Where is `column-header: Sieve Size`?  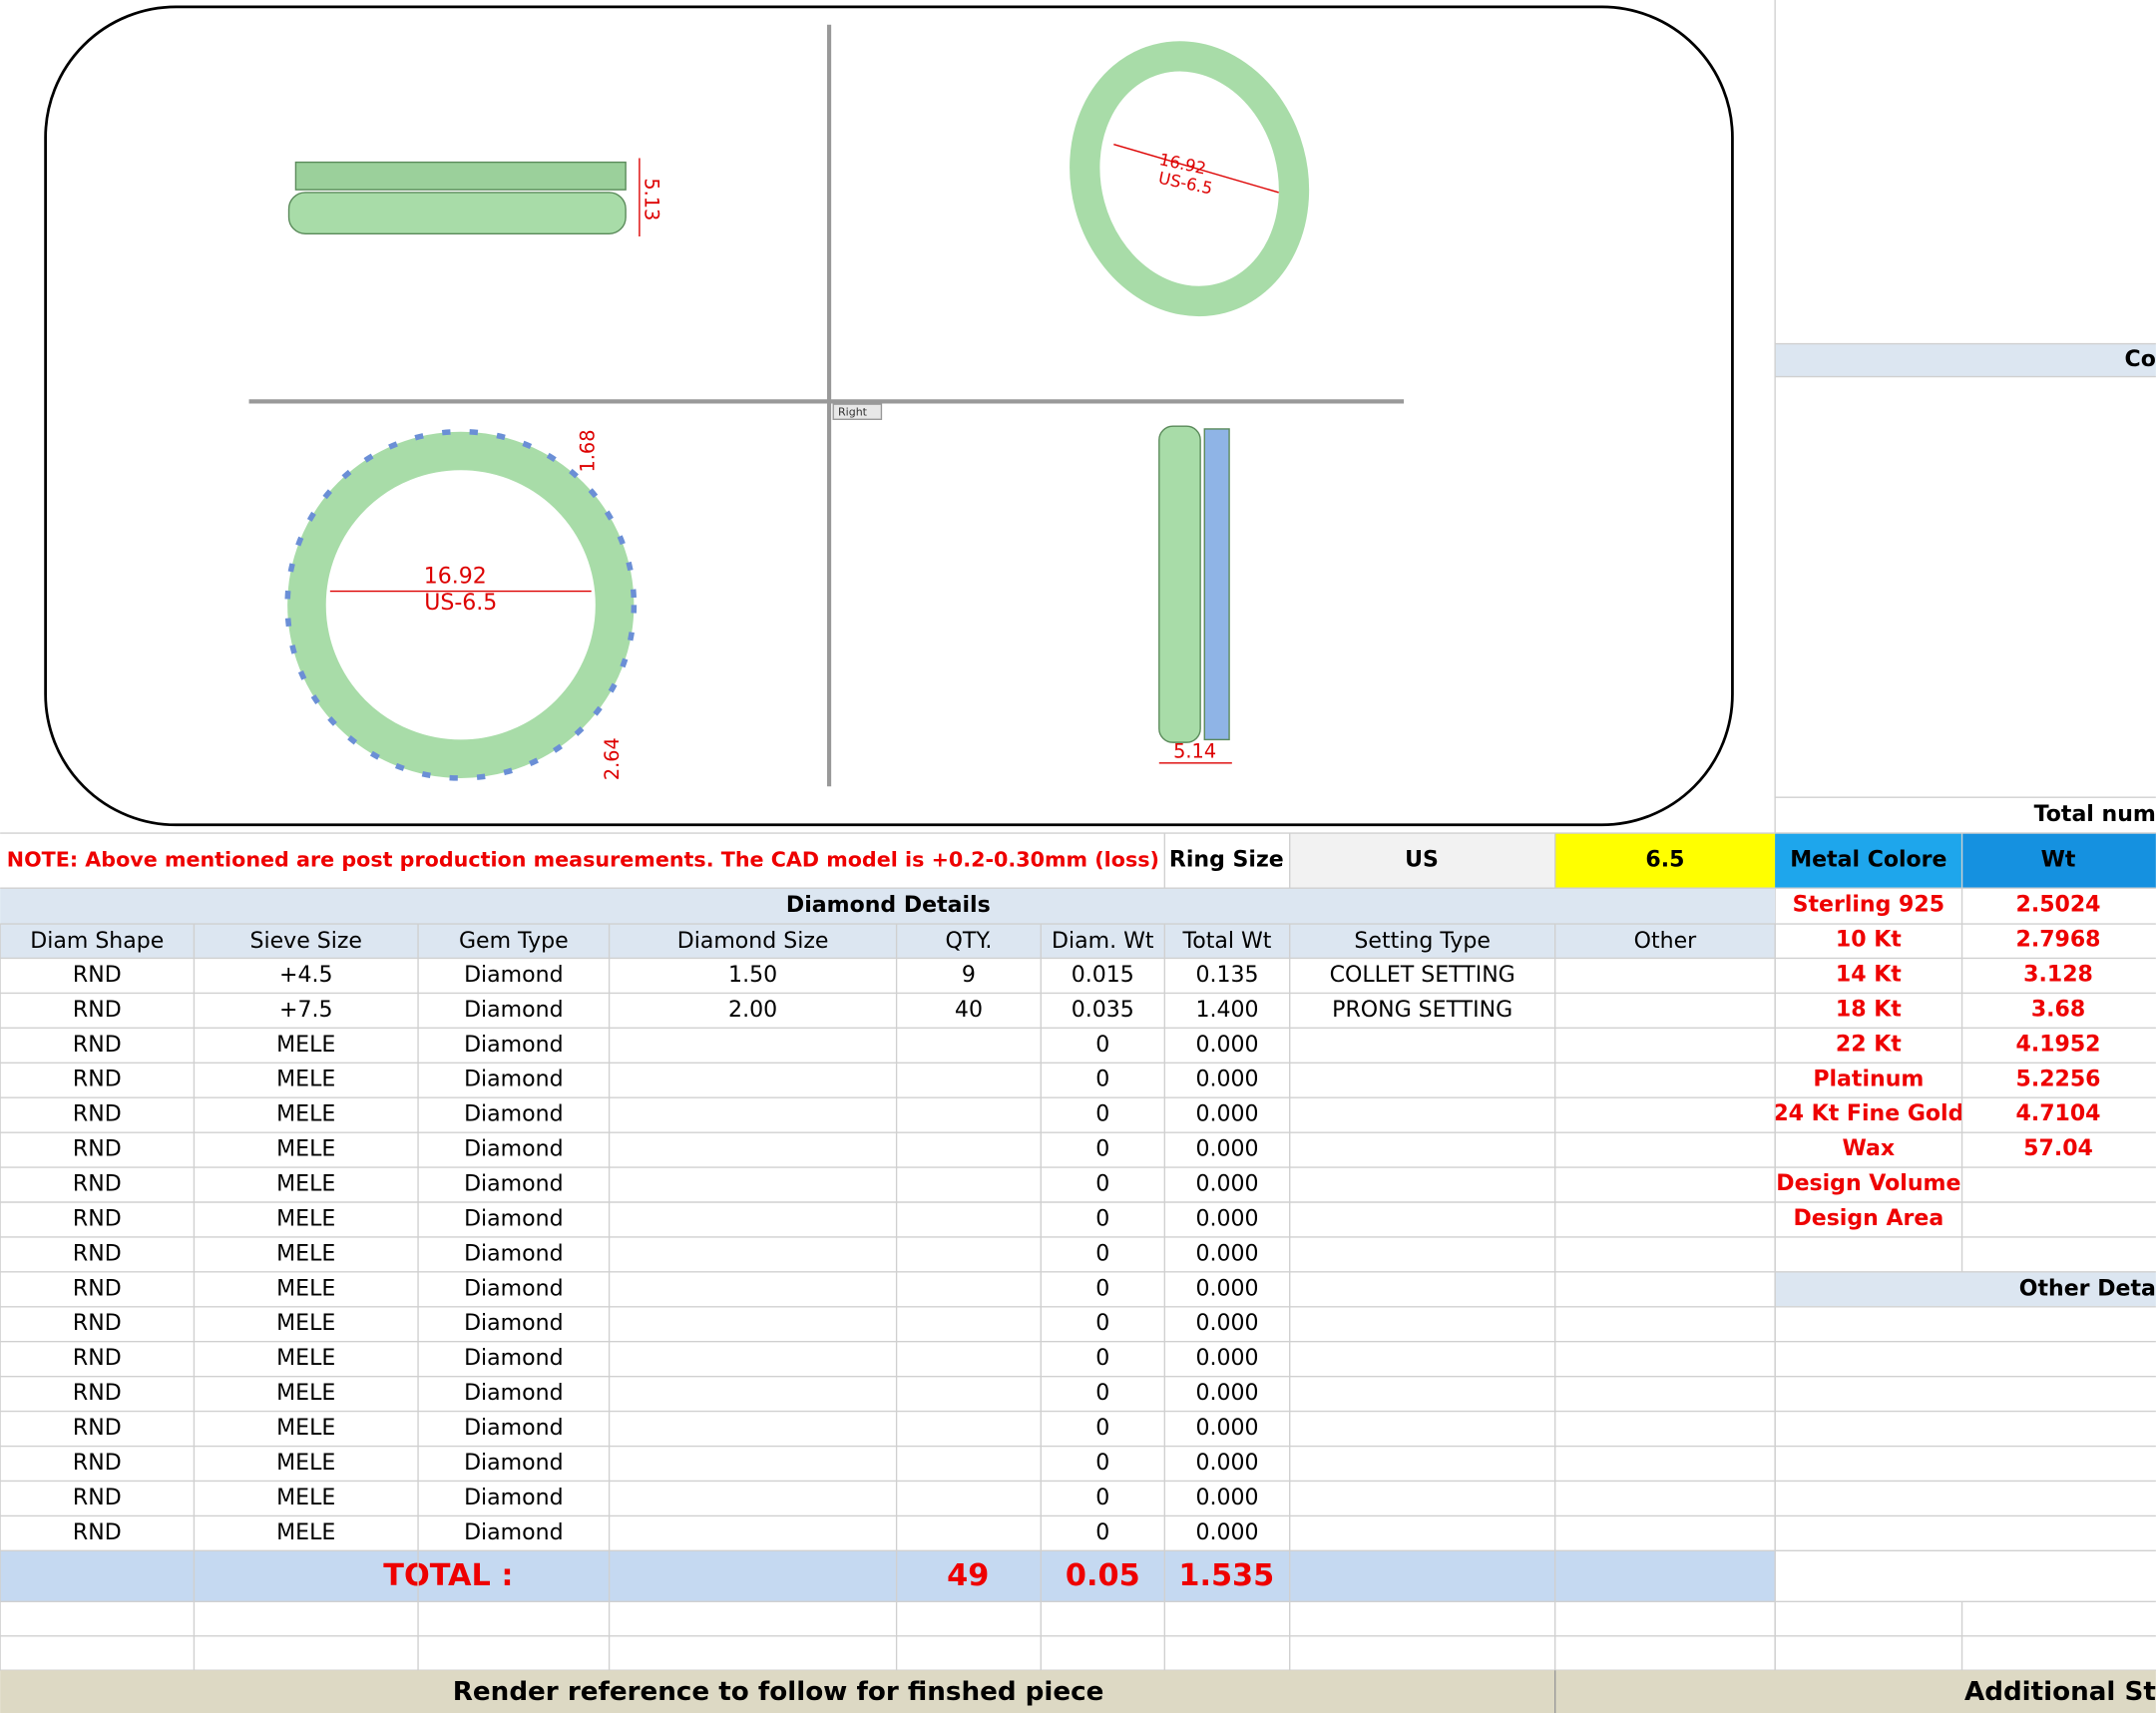 column-header: Sieve Size is located at coordinates (306, 941).